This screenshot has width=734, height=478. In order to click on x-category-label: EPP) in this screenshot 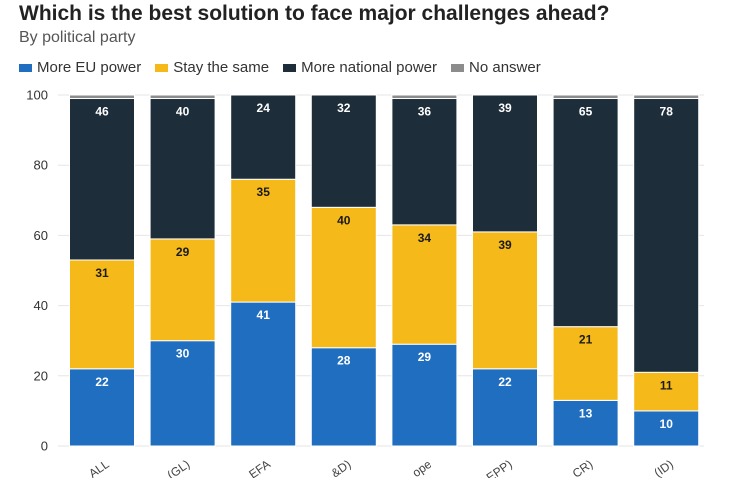, I will do `click(499, 467)`.